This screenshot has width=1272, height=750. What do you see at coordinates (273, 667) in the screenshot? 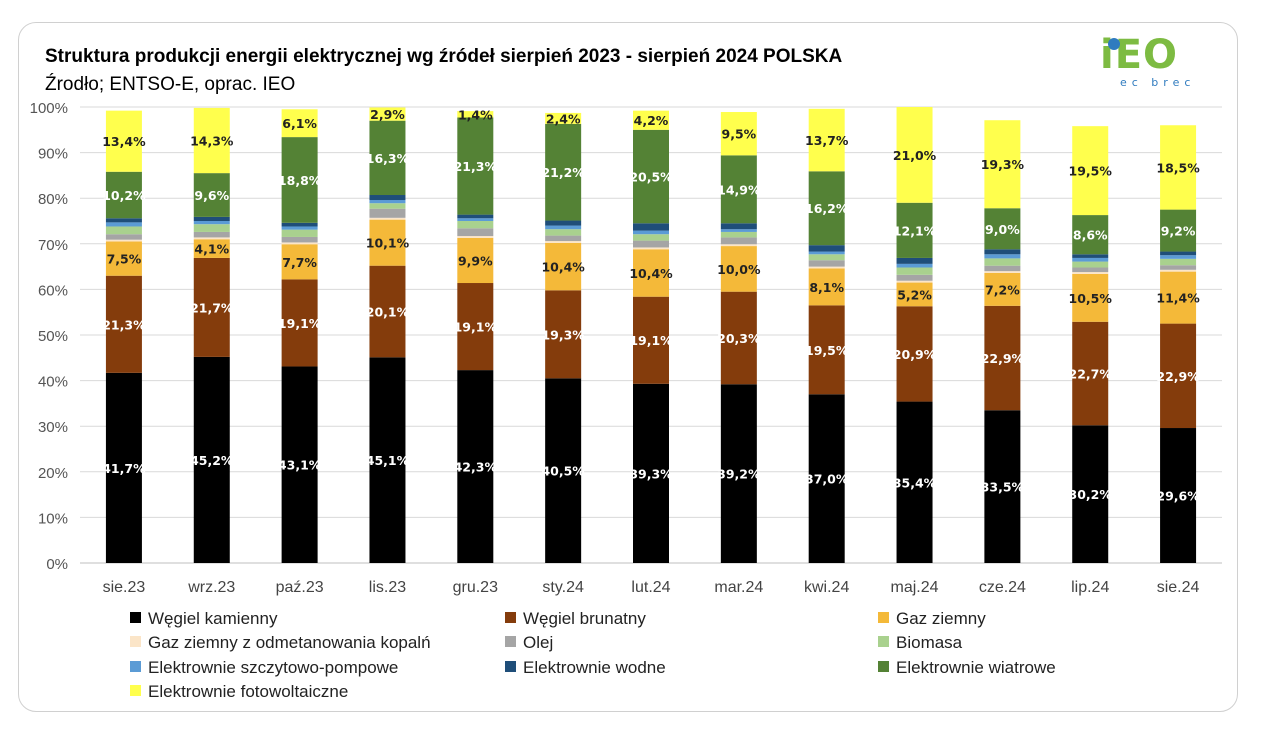
I see `legend-label: Elektrownie szczytowo-pompowe` at bounding box center [273, 667].